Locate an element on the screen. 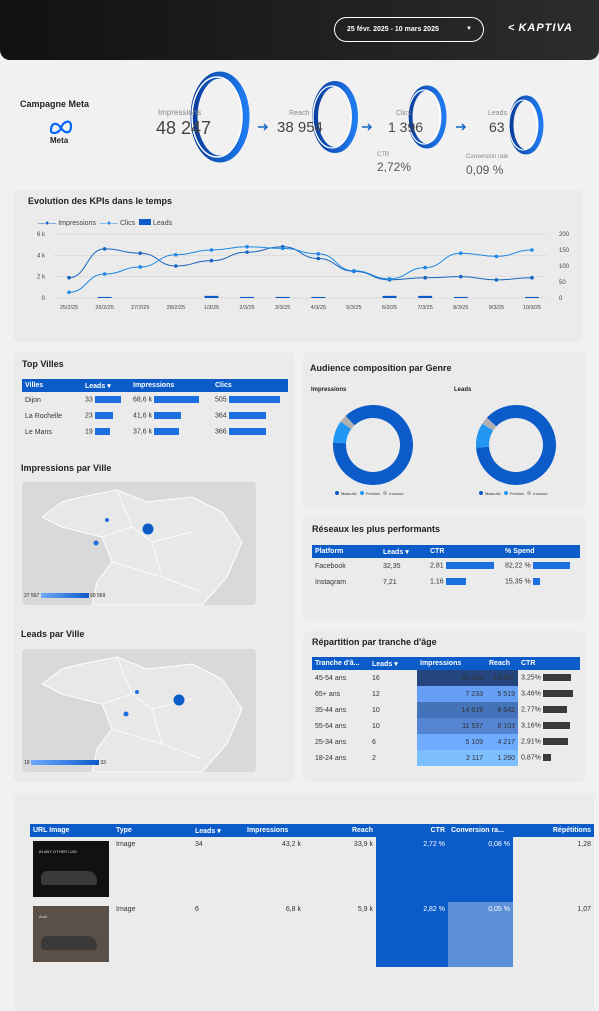 Image resolution: width=599 pixels, height=1011 pixels. col-url-image: URL Image is located at coordinates (71, 830).